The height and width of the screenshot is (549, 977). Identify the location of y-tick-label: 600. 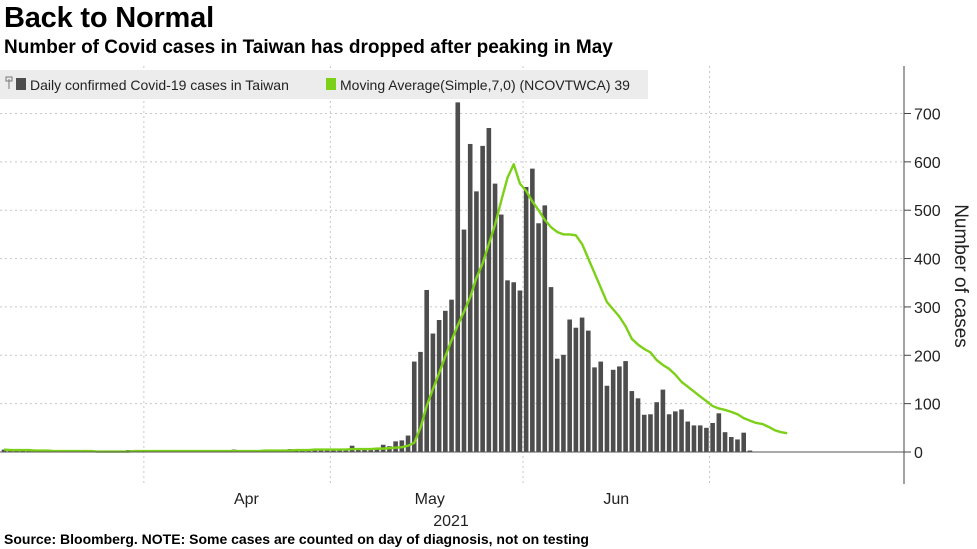
(927, 163).